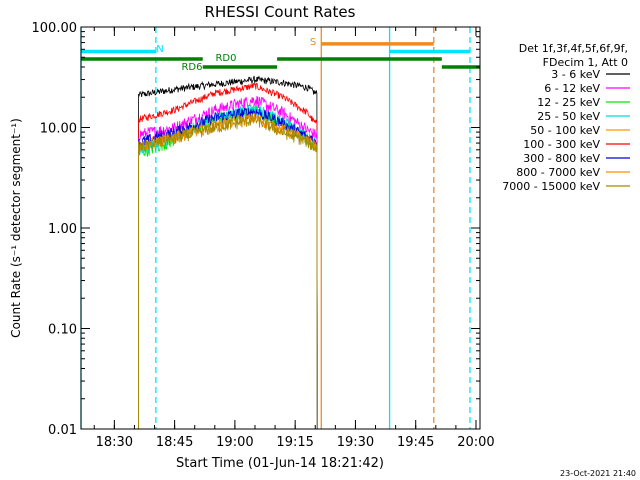 This screenshot has height=480, width=640. I want to click on legend-label-4: 50 - 100 keV, so click(565, 130).